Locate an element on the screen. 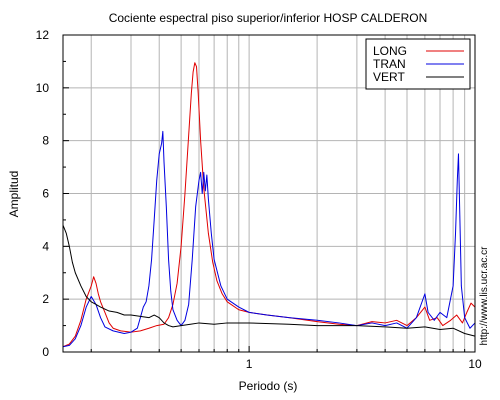  y-tick-label: 10 is located at coordinates (43, 88).